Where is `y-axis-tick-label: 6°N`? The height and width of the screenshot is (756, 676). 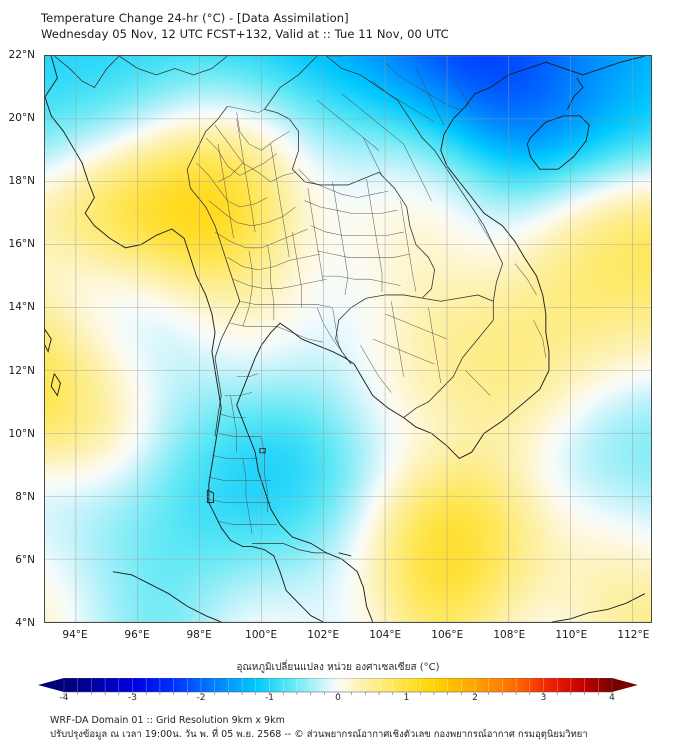 y-axis-tick-label: 6°N is located at coordinates (25, 559).